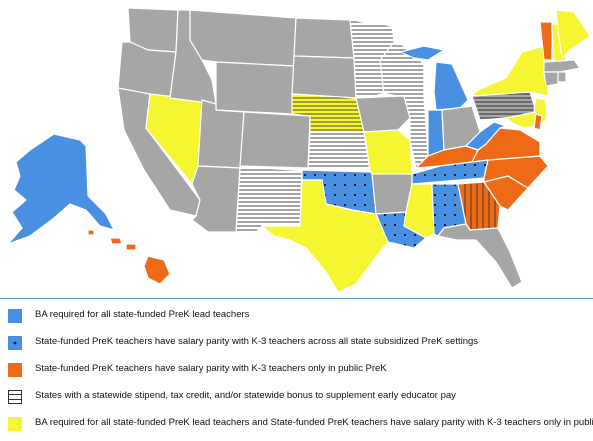 This screenshot has width=593, height=441. I want to click on state-new-york, so click(510, 71).